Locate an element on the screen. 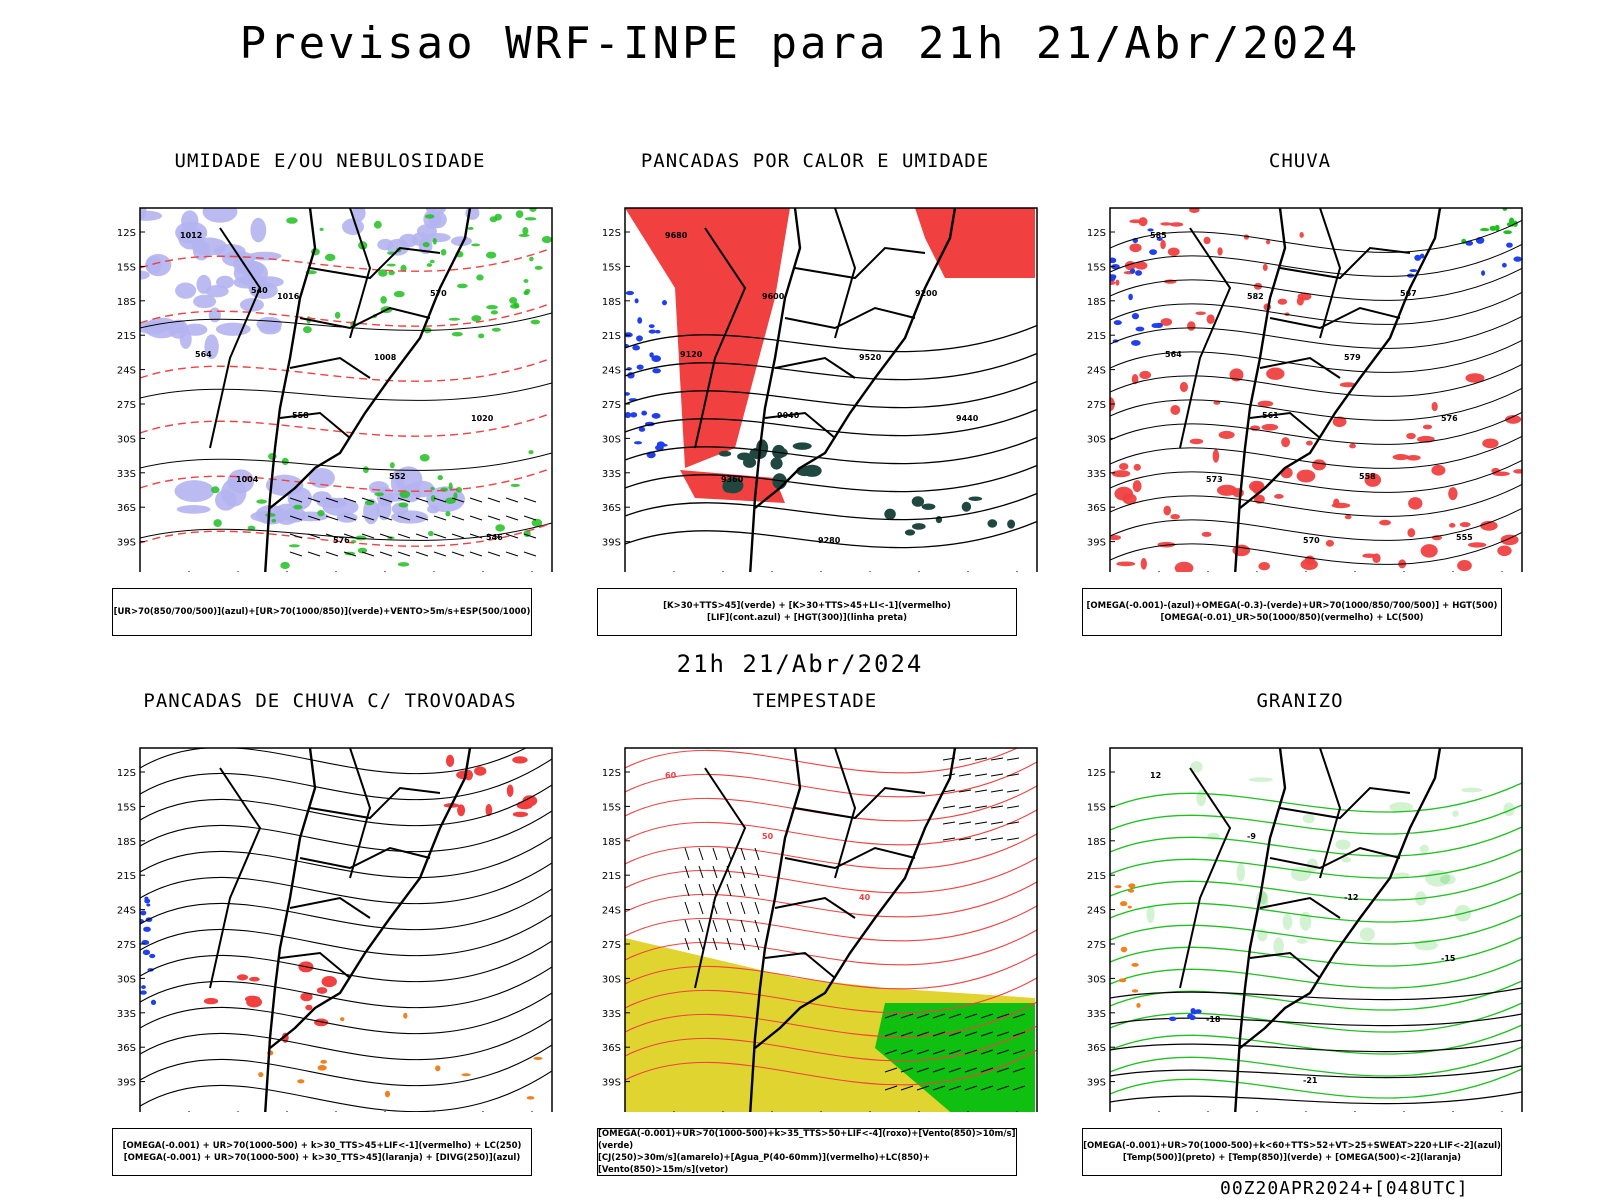  contour-label: 12 is located at coordinates (1155, 775).